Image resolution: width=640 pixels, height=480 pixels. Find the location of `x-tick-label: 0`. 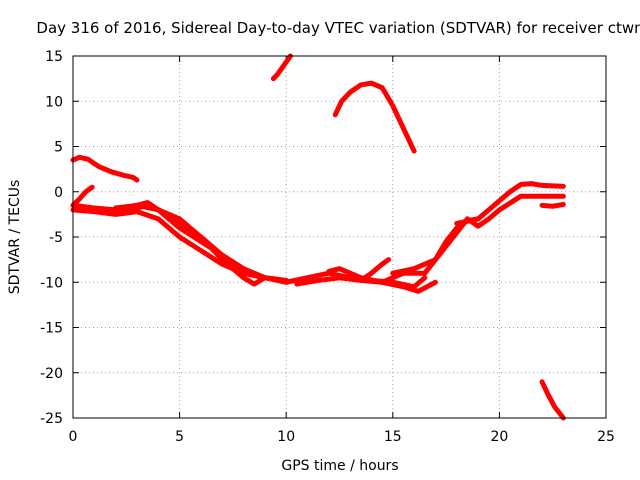

x-tick-label: 0 is located at coordinates (73, 437).